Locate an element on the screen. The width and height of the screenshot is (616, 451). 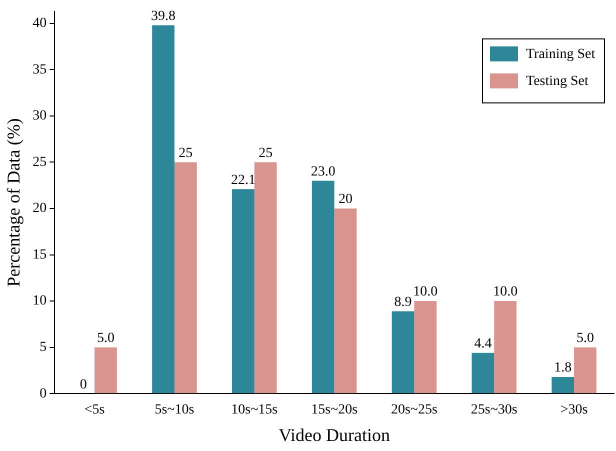
x-tick-label: 25s~30s is located at coordinates (494, 410).